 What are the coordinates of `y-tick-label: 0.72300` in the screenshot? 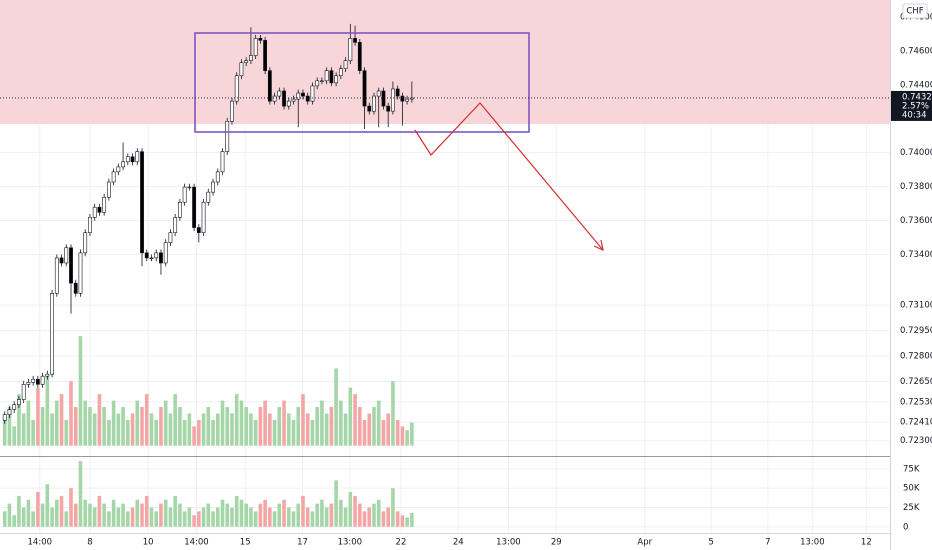 It's located at (916, 441).